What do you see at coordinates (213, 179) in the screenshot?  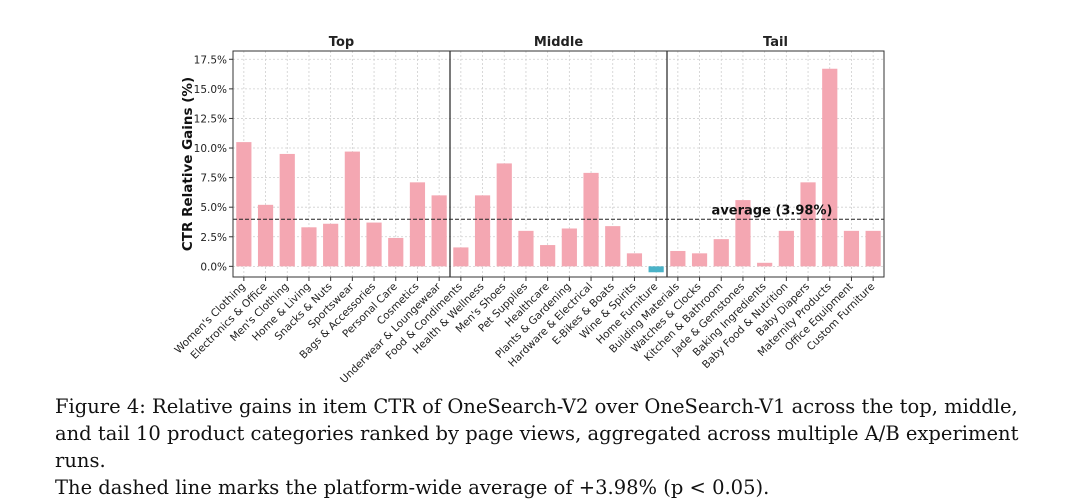 I see `y-tick-label: 7.5%` at bounding box center [213, 179].